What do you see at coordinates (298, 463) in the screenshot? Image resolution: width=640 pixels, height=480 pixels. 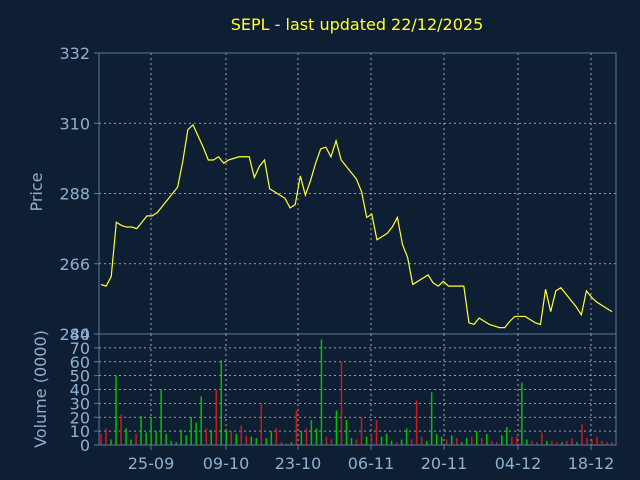 I see `x-tick-label: 23-10` at bounding box center [298, 463].